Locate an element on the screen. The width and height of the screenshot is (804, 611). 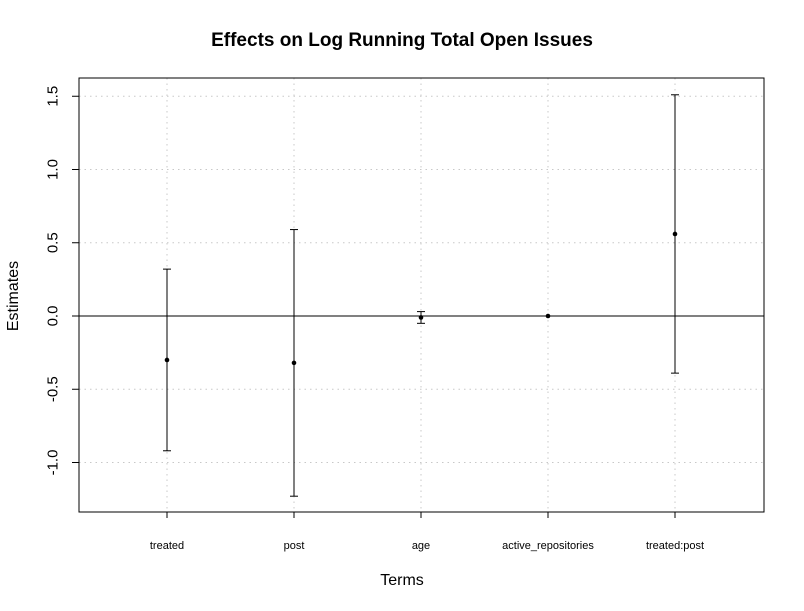
x-axis-label: Terms is located at coordinates (402, 580).